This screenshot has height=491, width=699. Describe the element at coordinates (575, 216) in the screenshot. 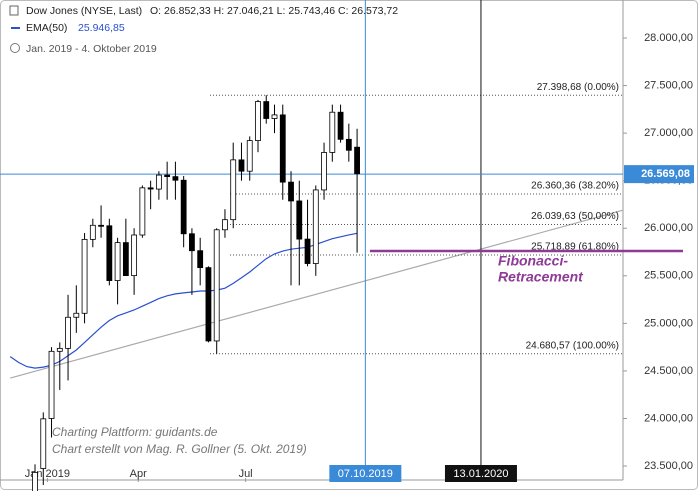

I see `fib-label: 26.039,63 (50,00%)` at that location.